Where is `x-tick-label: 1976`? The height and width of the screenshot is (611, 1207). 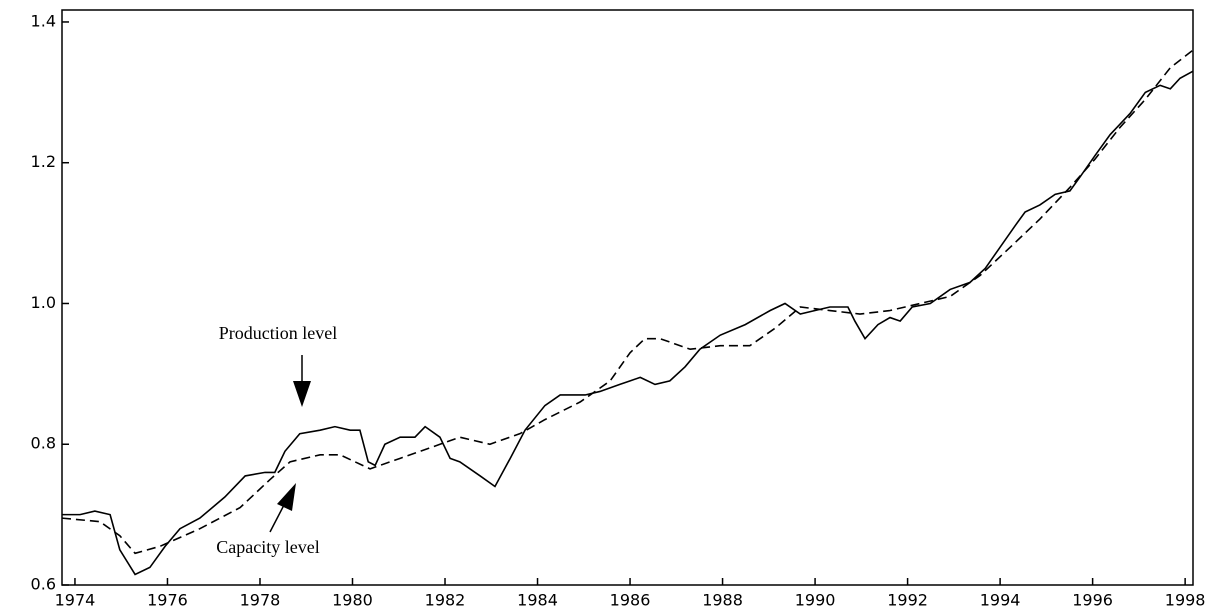
x-tick-label: 1976 is located at coordinates (167, 600).